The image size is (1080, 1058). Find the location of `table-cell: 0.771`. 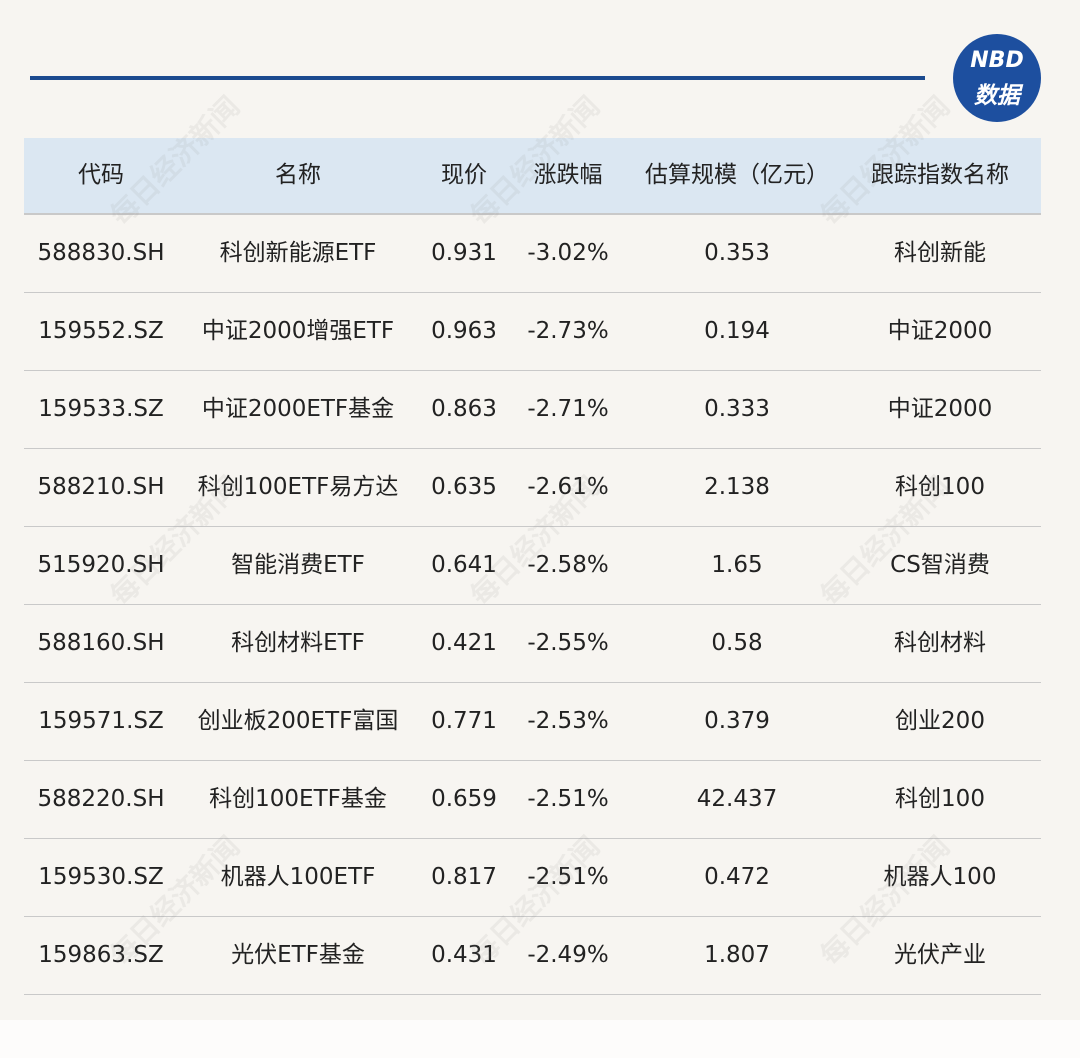

table-cell: 0.771 is located at coordinates (464, 721).